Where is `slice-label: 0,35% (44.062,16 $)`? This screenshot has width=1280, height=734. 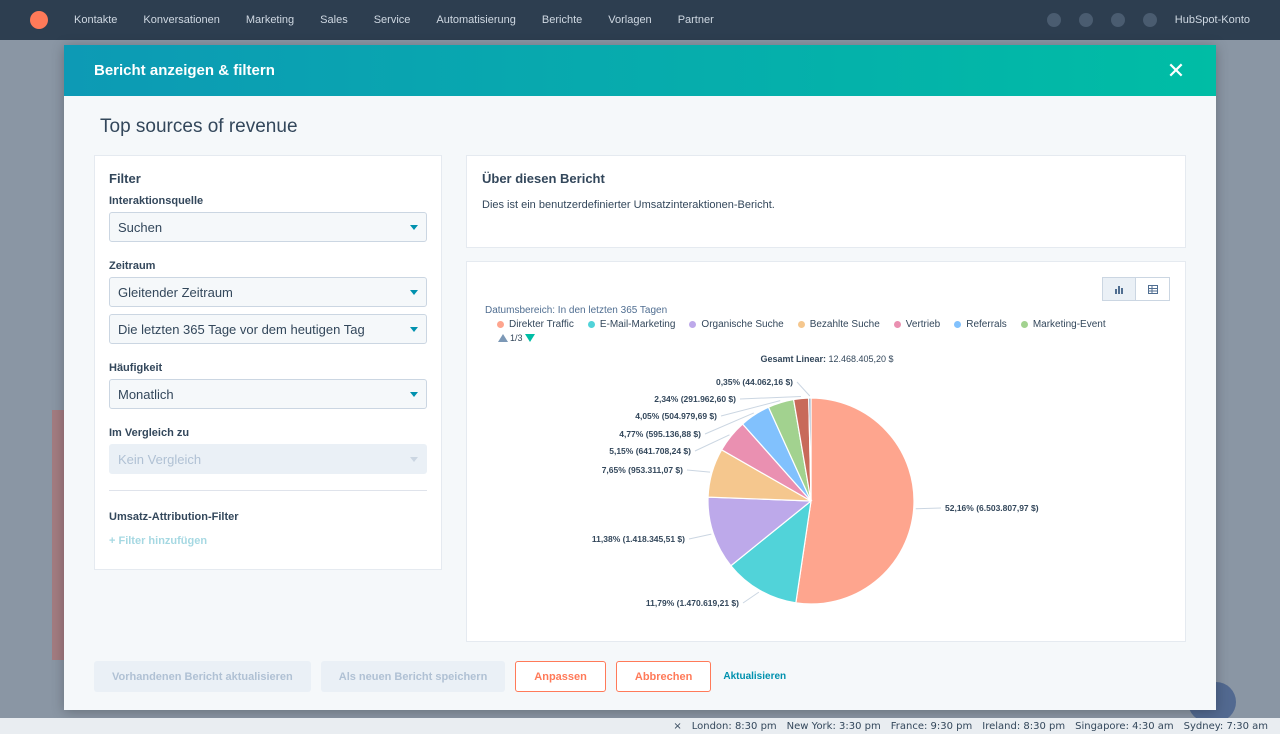
slice-label: 0,35% (44.062,16 $) is located at coordinates (754, 382).